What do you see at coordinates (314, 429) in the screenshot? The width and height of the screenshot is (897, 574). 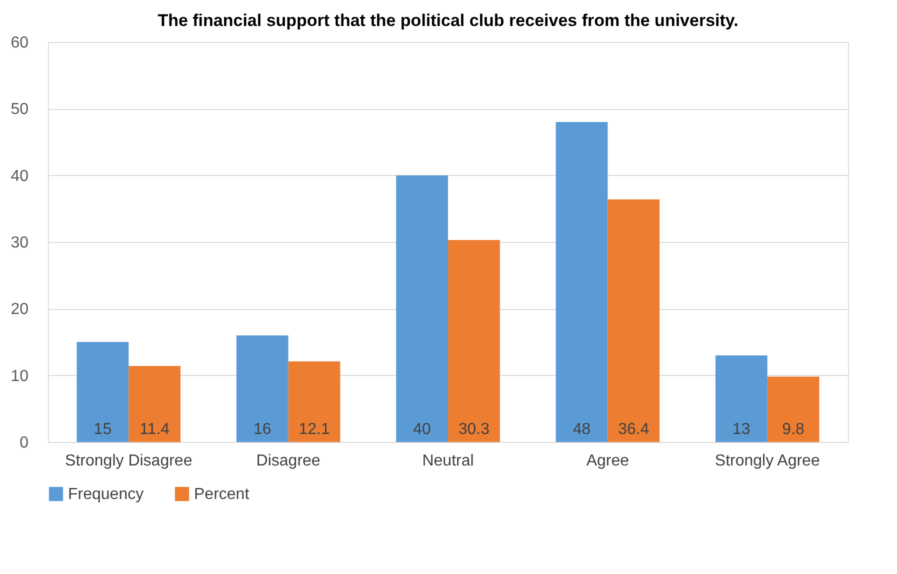 I see `data-label: 12.1` at bounding box center [314, 429].